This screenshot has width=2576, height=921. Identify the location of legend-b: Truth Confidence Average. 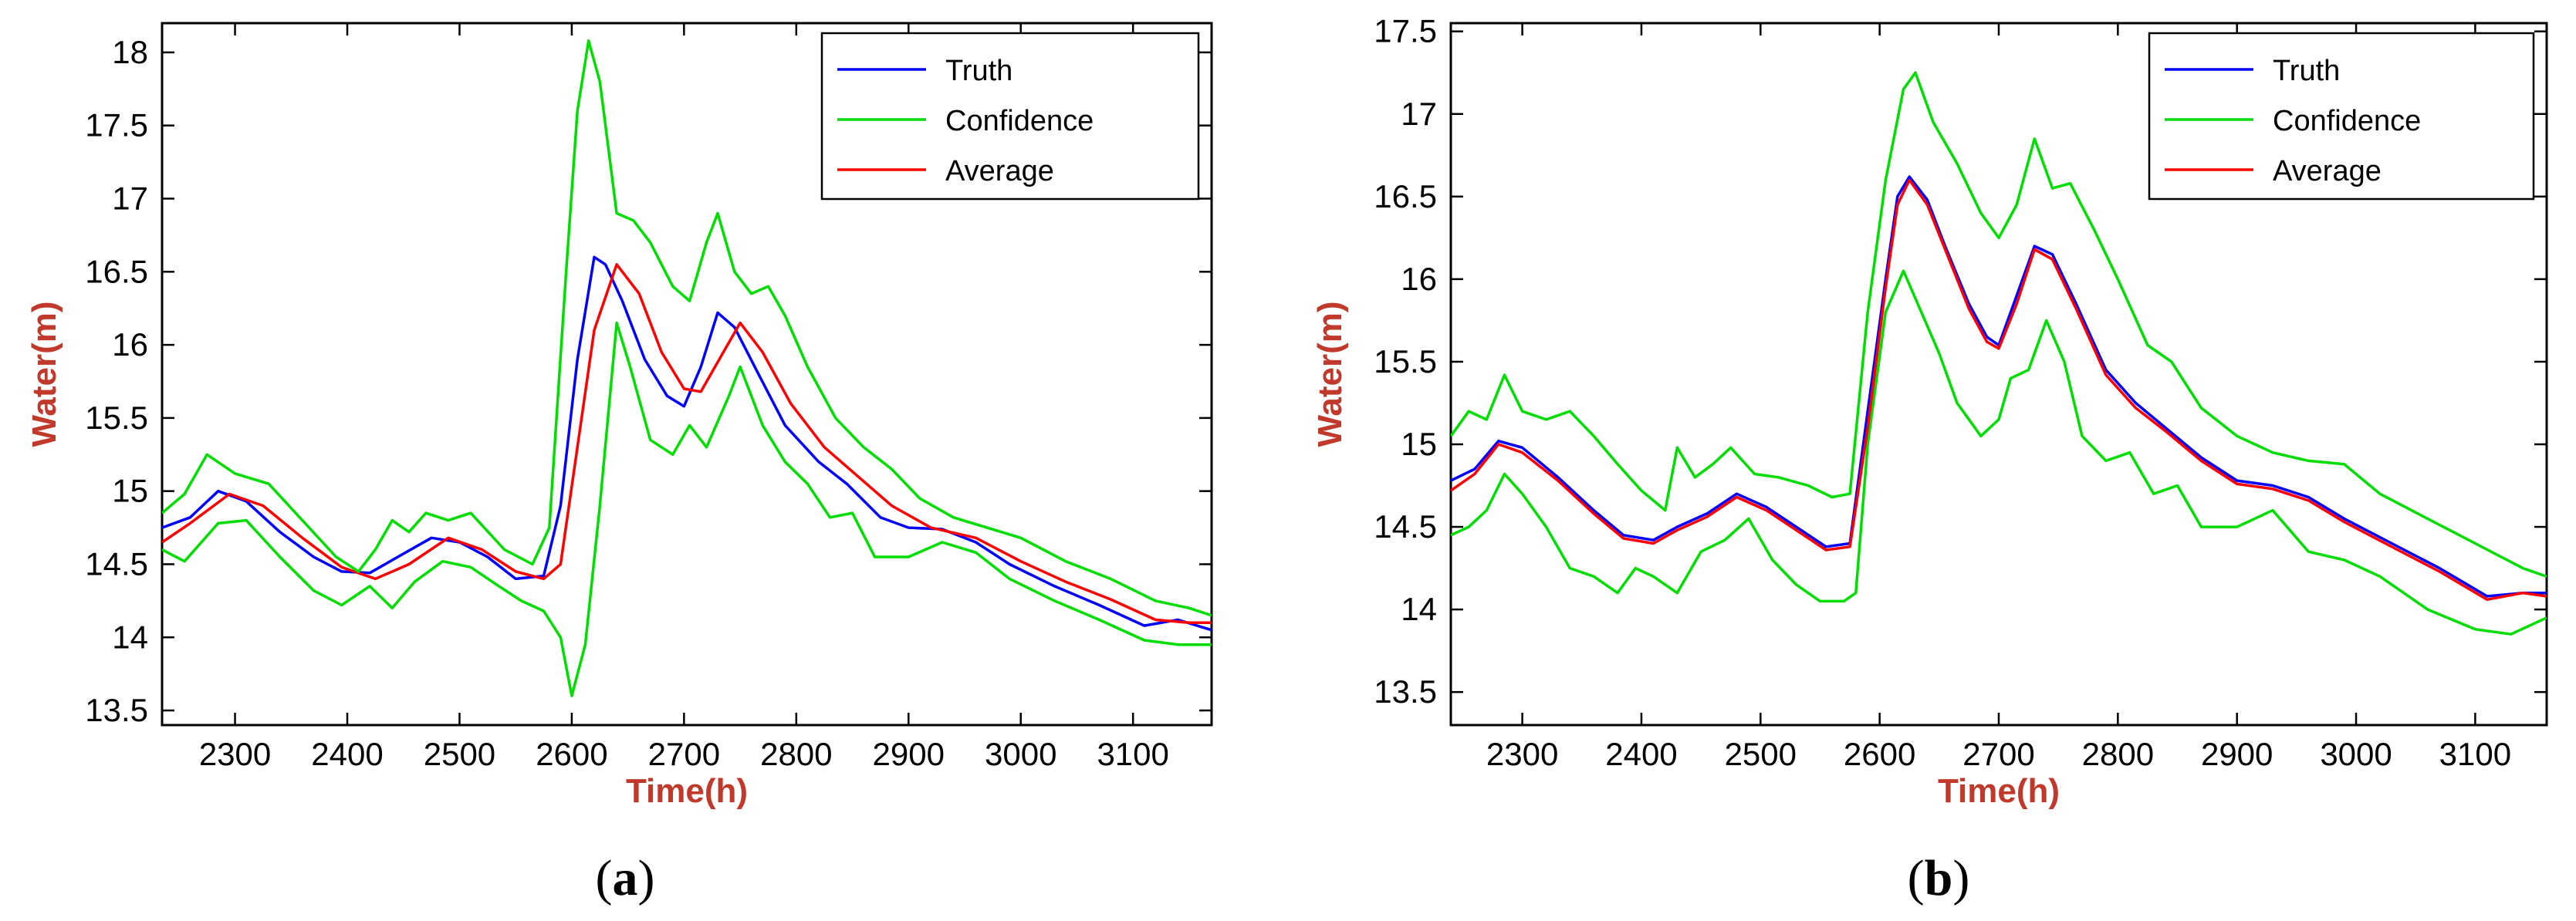
(2341, 116).